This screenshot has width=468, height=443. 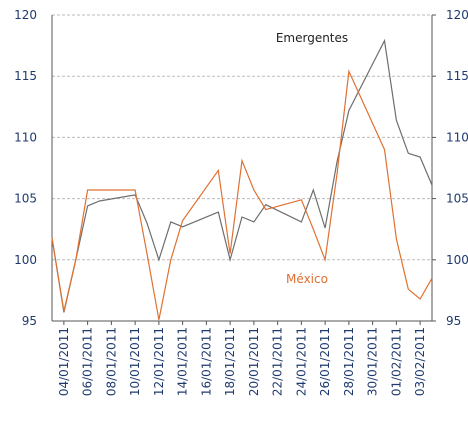 What do you see at coordinates (111, 361) in the screenshot?
I see `x-tick-label: 08/01/2011` at bounding box center [111, 361].